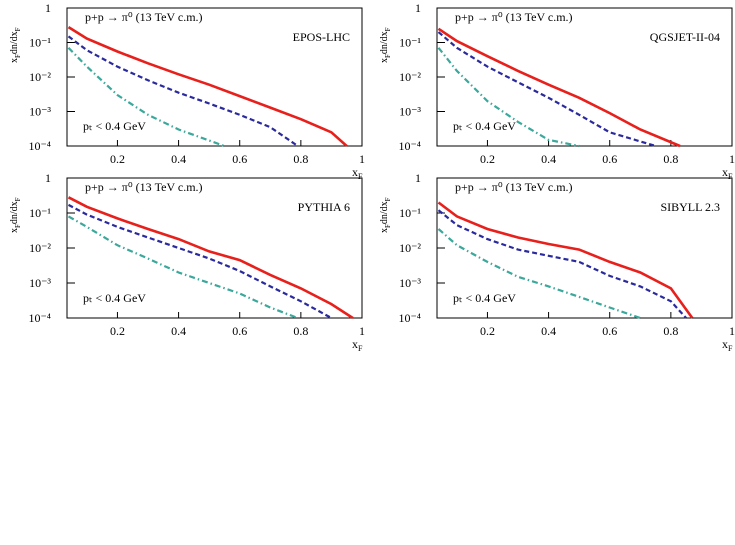  Describe the element at coordinates (324, 207) in the screenshot. I see `model-name: PYTHIA 6` at that location.